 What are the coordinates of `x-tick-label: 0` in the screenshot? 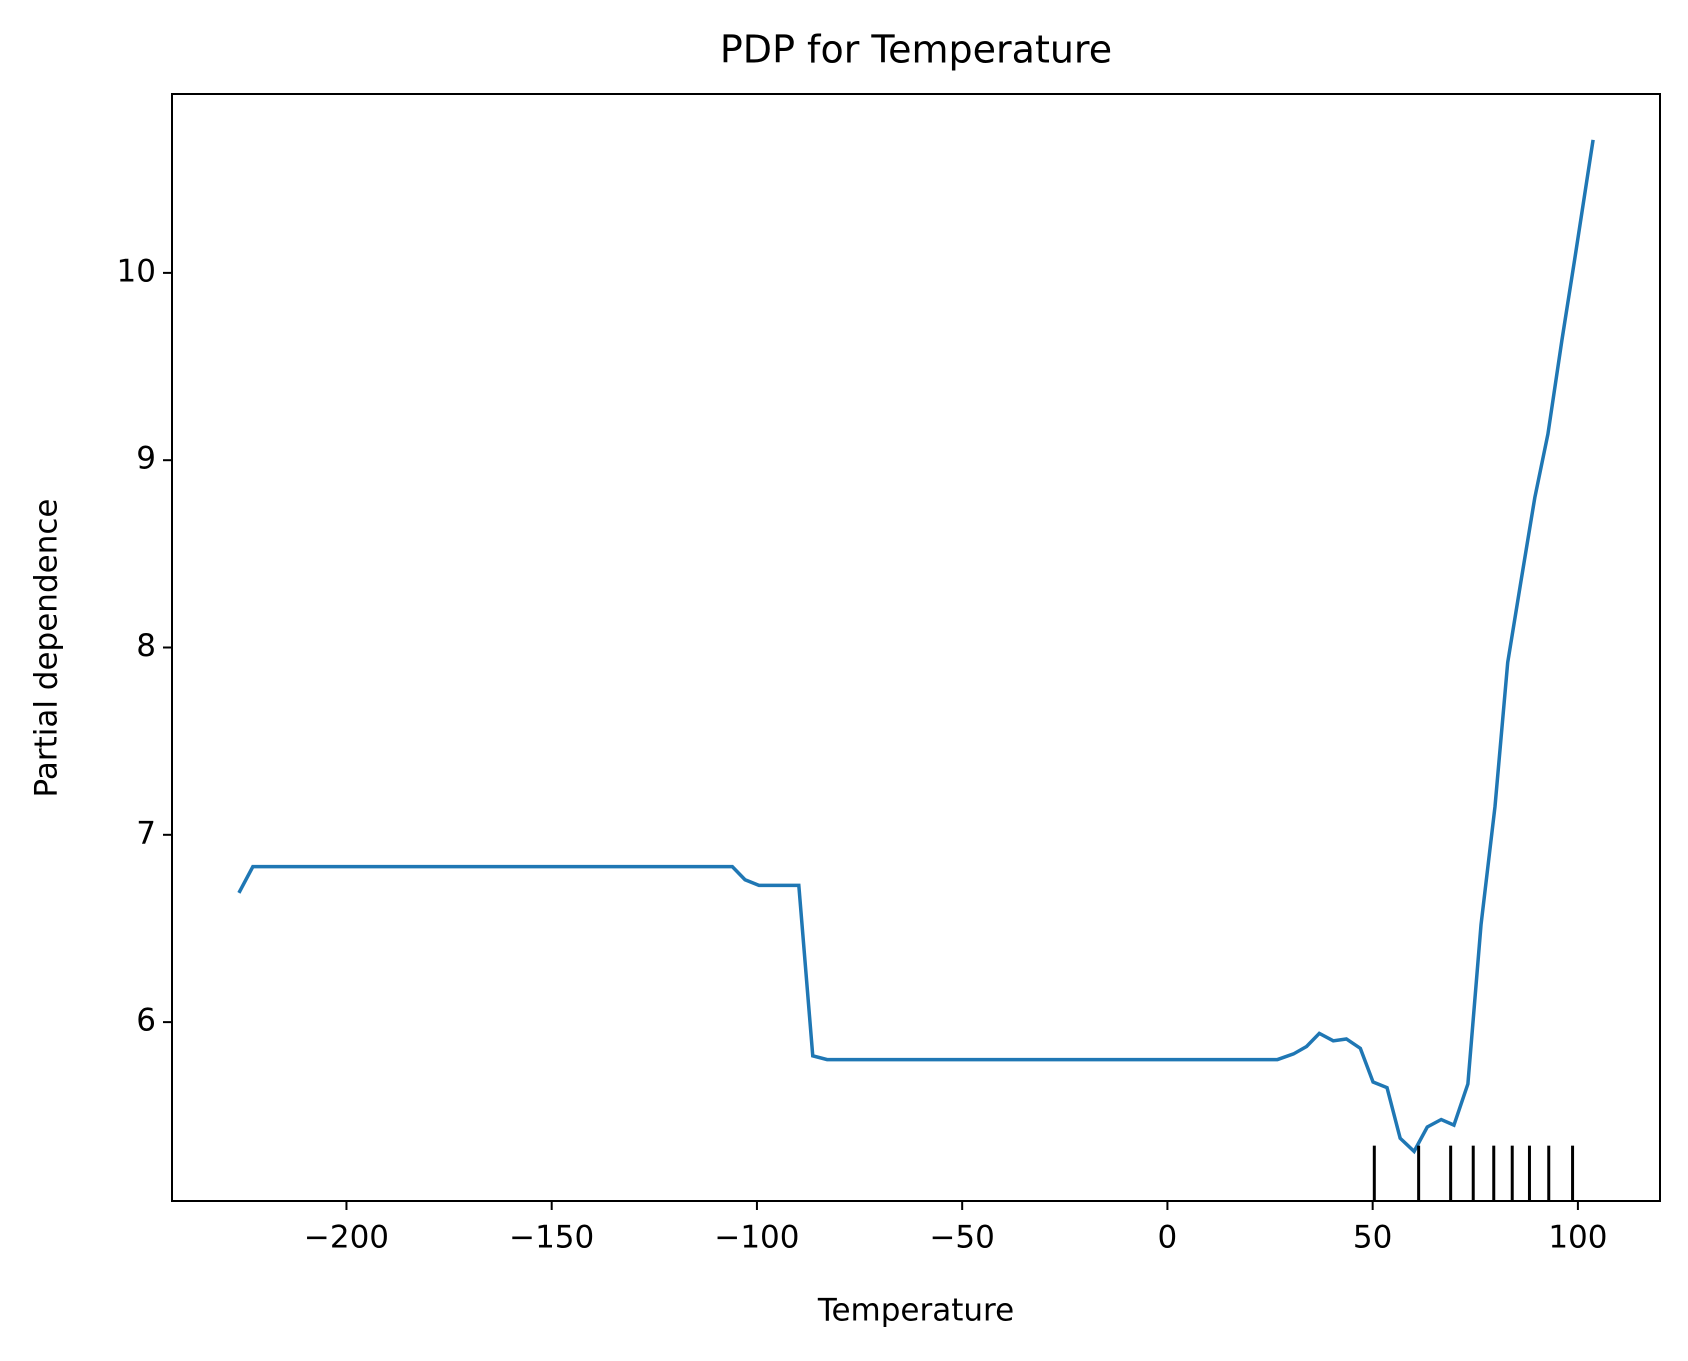 It's located at (1168, 1238).